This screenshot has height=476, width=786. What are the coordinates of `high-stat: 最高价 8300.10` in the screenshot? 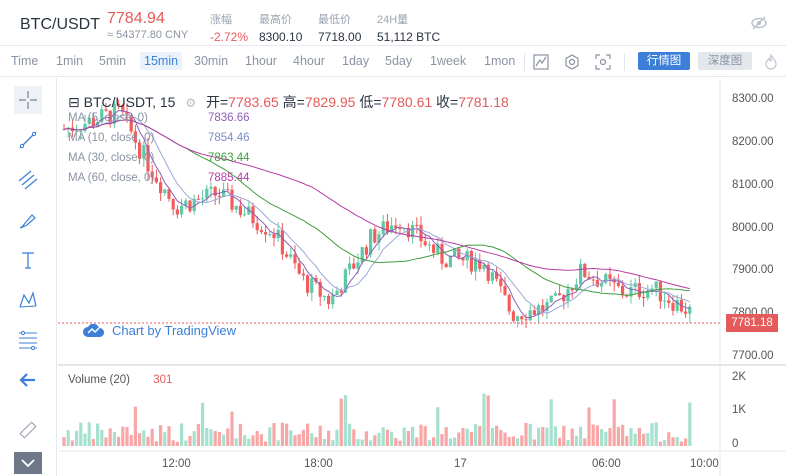 It's located at (280, 27).